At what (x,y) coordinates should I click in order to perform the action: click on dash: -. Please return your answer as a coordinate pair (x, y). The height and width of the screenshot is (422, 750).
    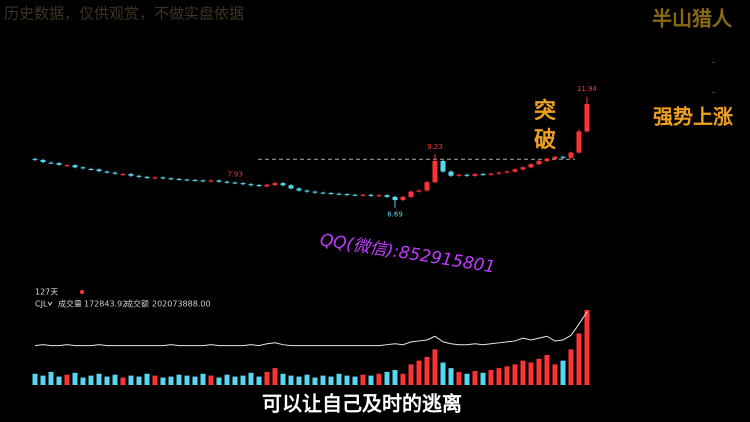
    Looking at the image, I should click on (713, 93).